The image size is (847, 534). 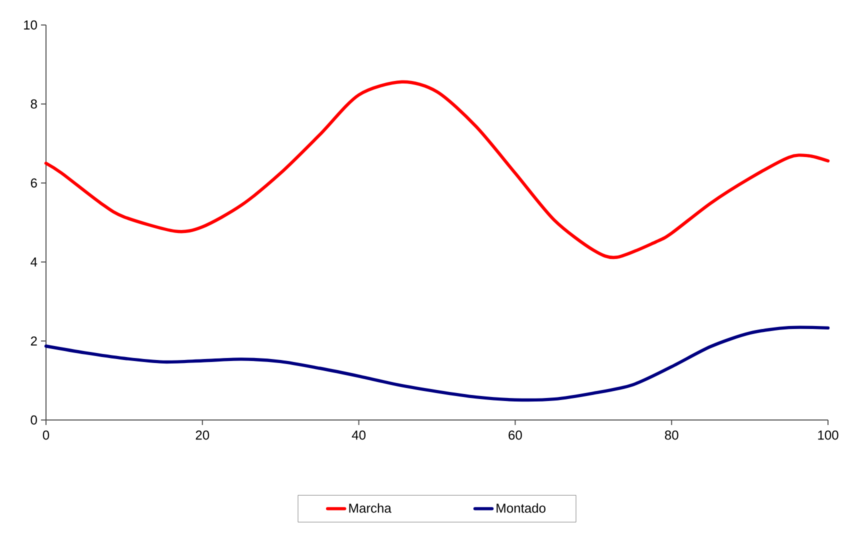 I want to click on y-tick-label: 4, so click(x=34, y=262).